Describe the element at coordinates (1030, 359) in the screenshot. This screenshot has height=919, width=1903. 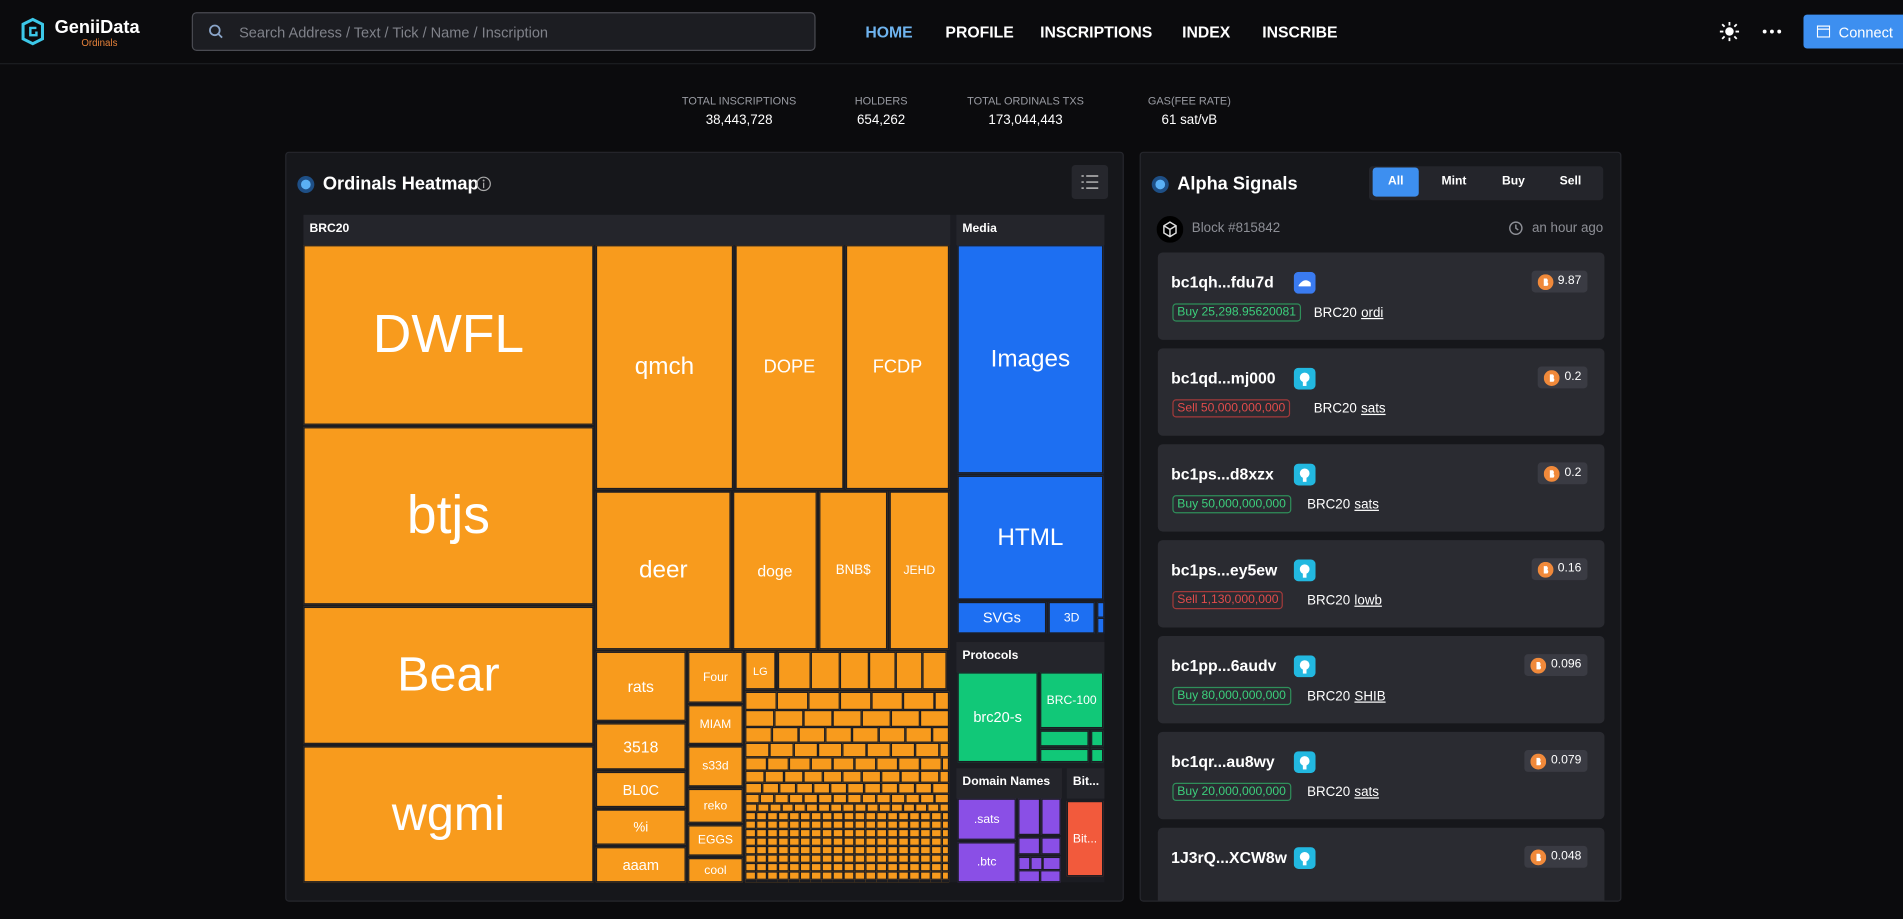
I see `treemap-cell: Images` at that location.